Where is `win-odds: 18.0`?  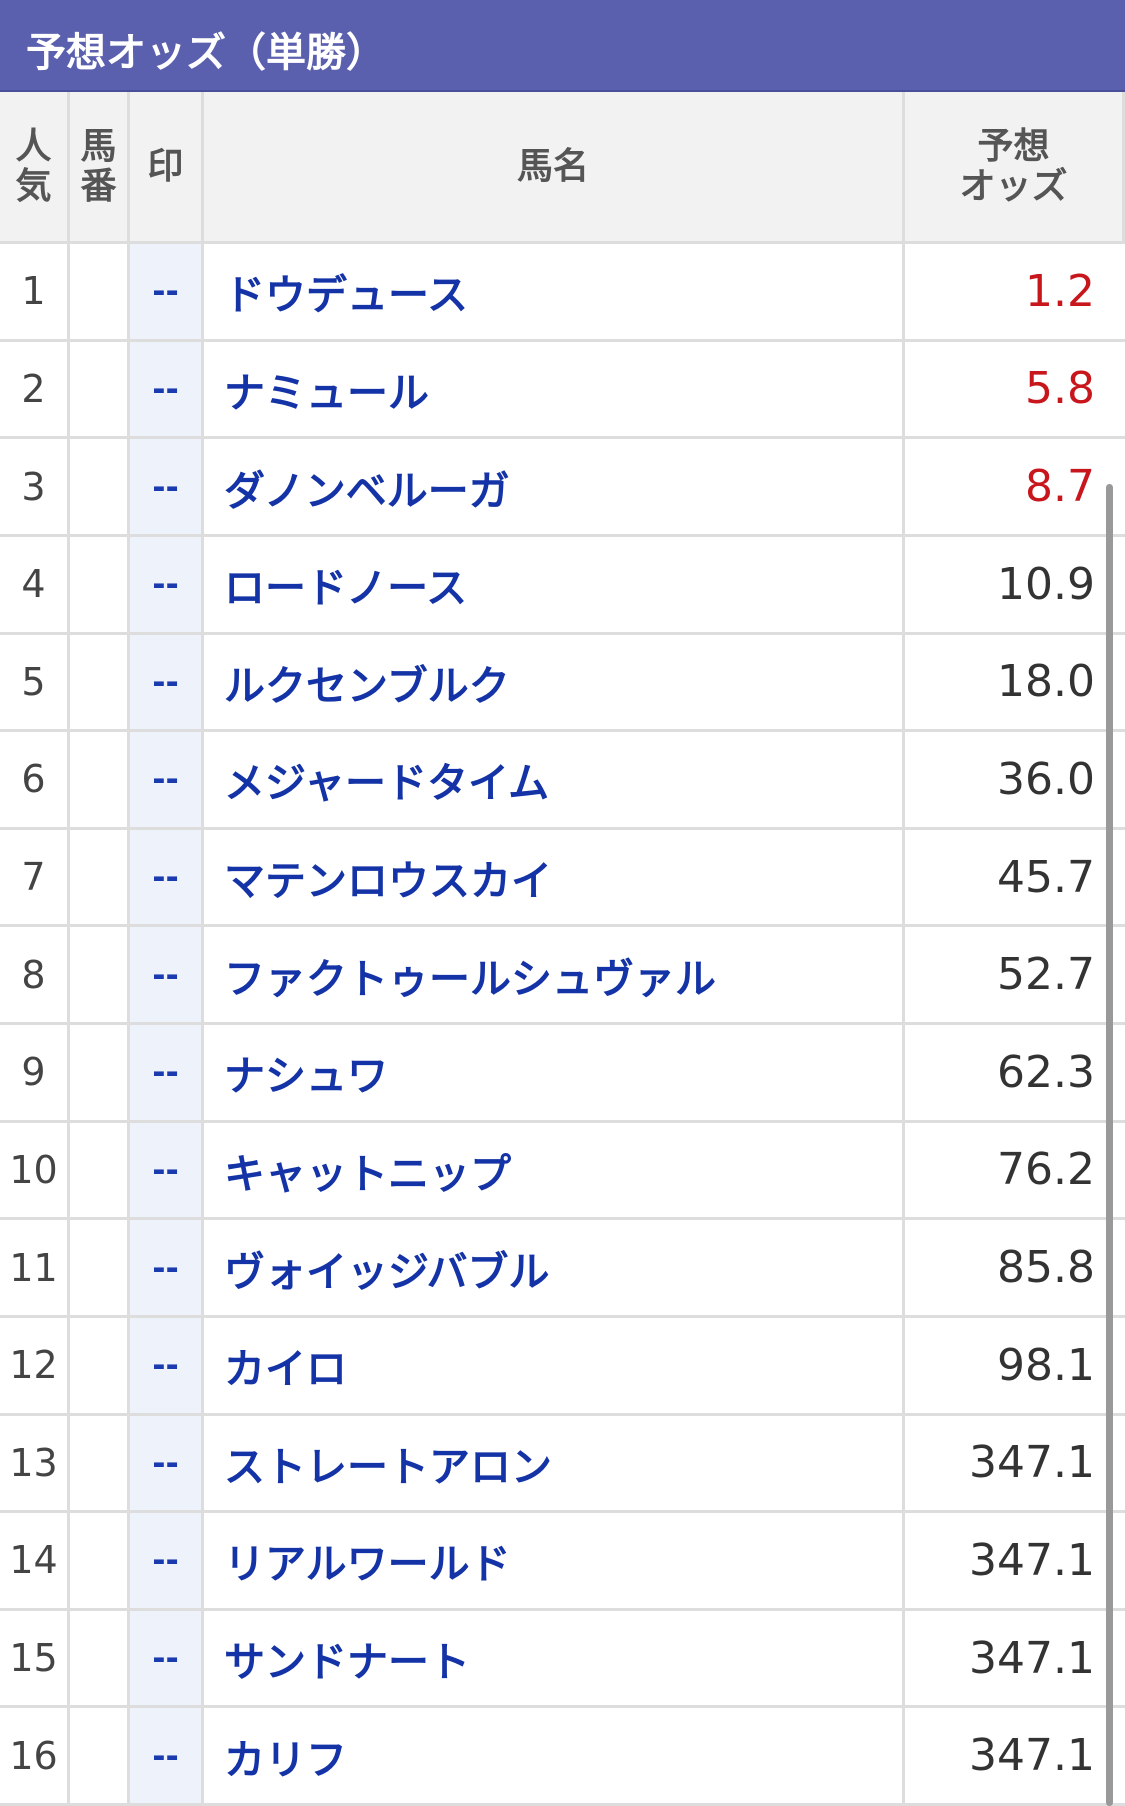 win-odds: 18.0 is located at coordinates (1046, 682).